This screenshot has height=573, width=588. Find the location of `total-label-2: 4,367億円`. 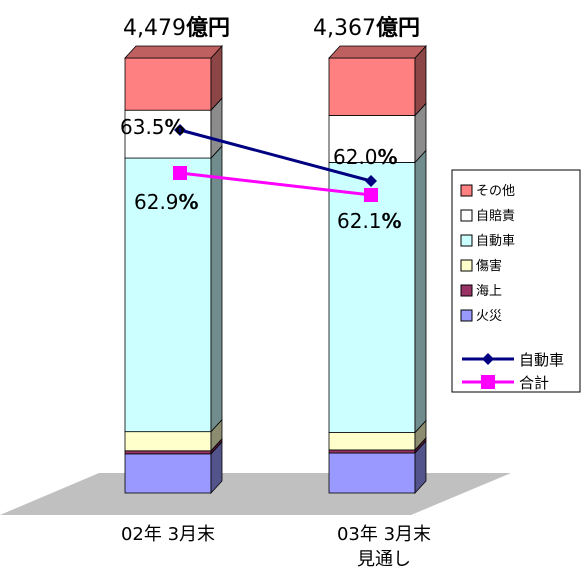

total-label-2: 4,367億円 is located at coordinates (366, 28).